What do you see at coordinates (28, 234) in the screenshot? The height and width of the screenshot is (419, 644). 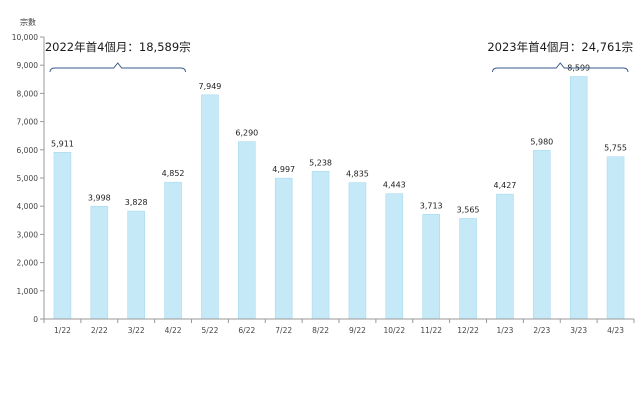 I see `y-tick-label: 3,000` at bounding box center [28, 234].